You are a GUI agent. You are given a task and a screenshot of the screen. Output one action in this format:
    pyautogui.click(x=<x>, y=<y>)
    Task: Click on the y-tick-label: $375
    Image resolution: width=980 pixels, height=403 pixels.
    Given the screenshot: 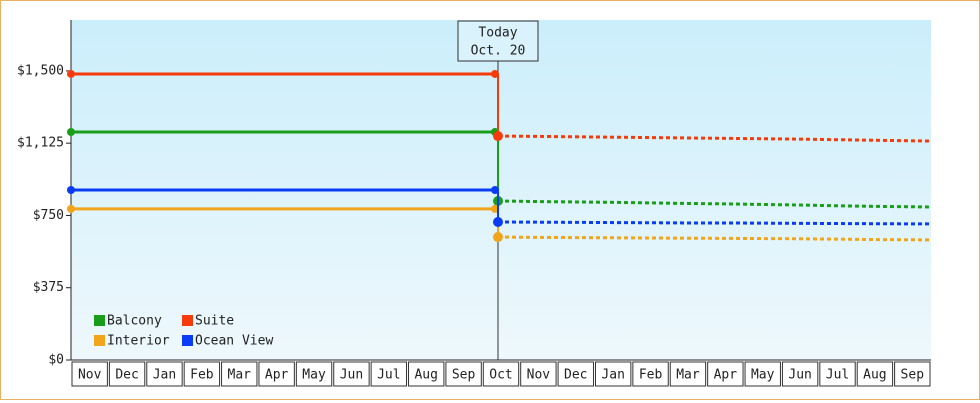 What is the action you would take?
    pyautogui.click(x=48, y=287)
    